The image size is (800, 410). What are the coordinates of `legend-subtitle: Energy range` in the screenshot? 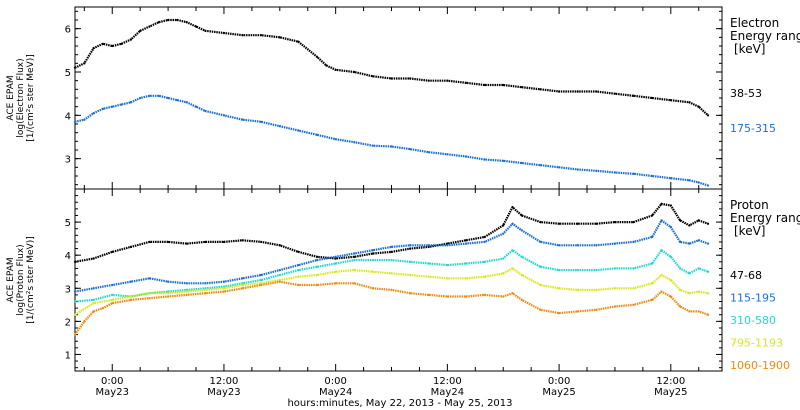 It's located at (765, 36).